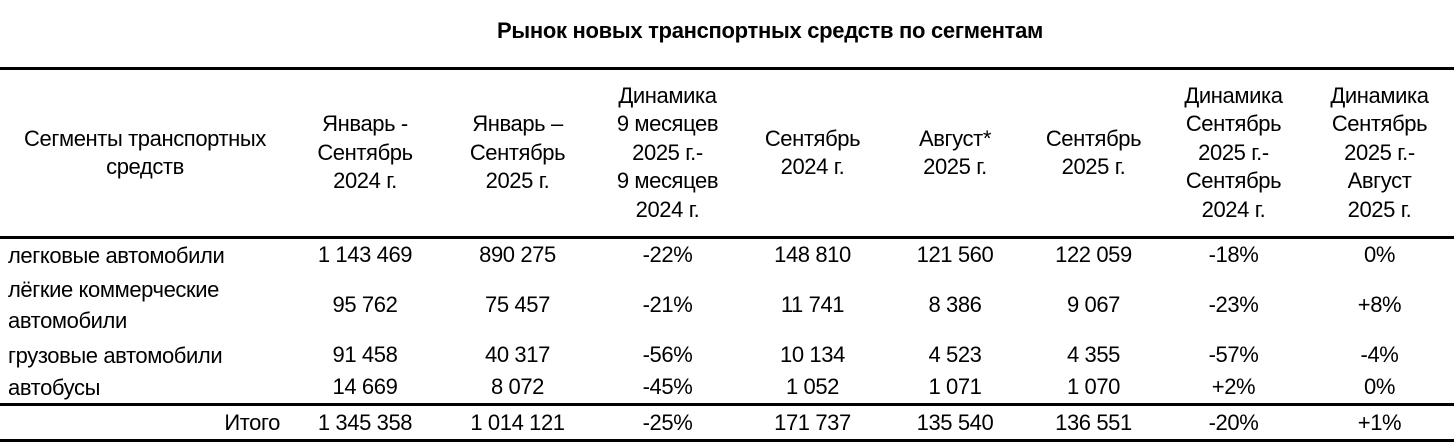 The width and height of the screenshot is (1454, 448). Describe the element at coordinates (955, 386) in the screenshot. I see `table-cell: 1 071` at that location.